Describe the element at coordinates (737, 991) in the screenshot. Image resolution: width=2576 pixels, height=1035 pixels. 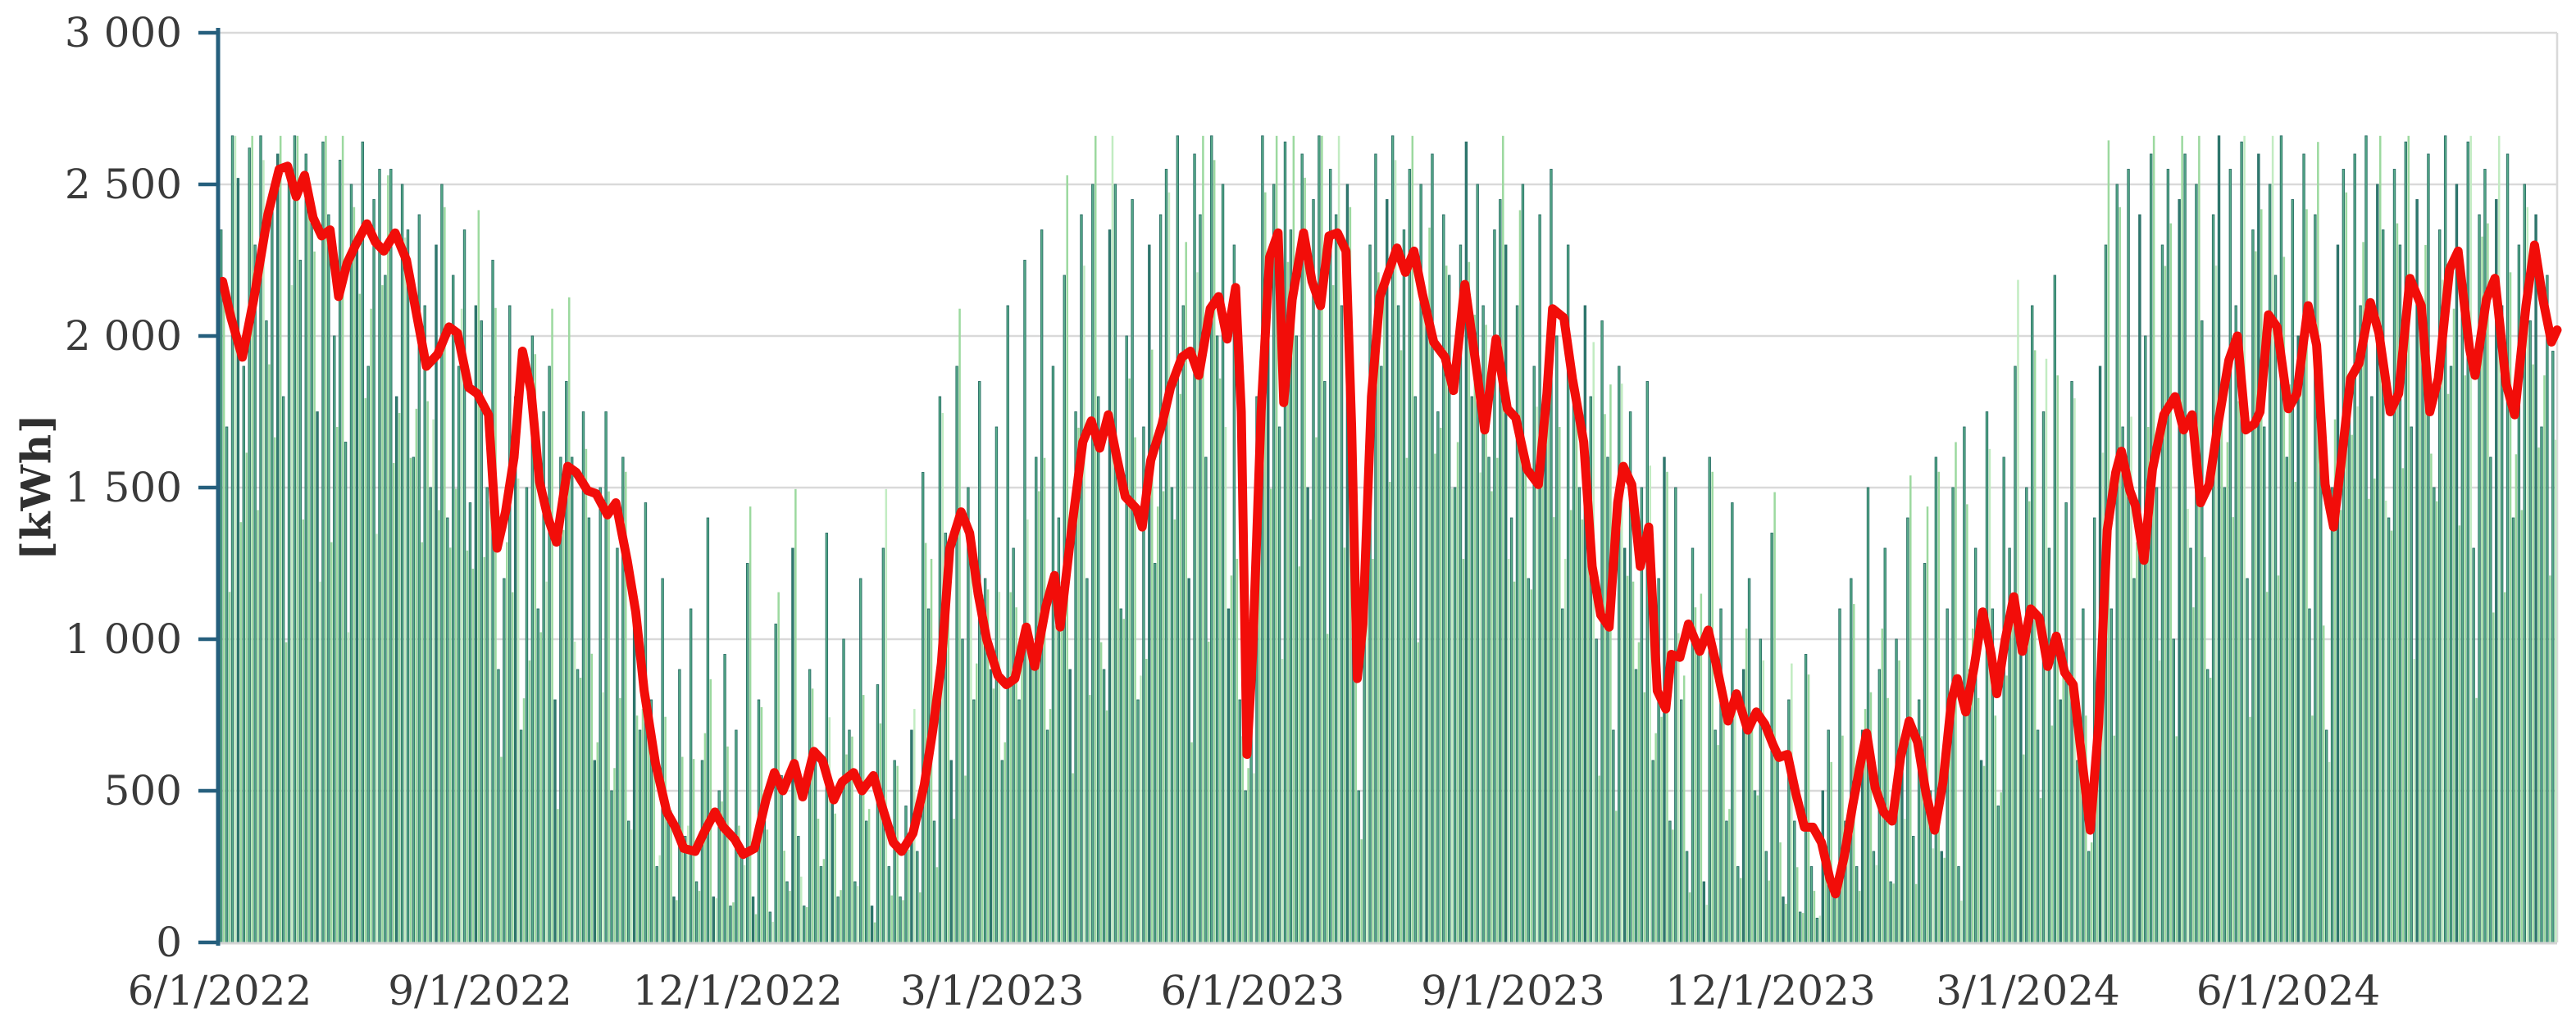
I see `x-tick-label: 12/1/2022` at that location.